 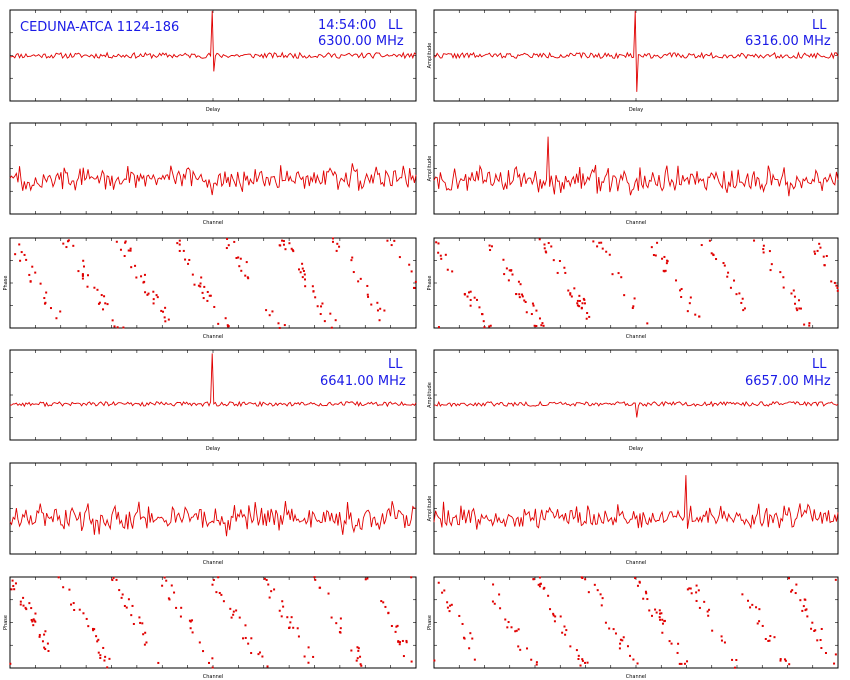 I want to click on source-title: CEDUNA-ATCA 1124-186, so click(x=99, y=27).